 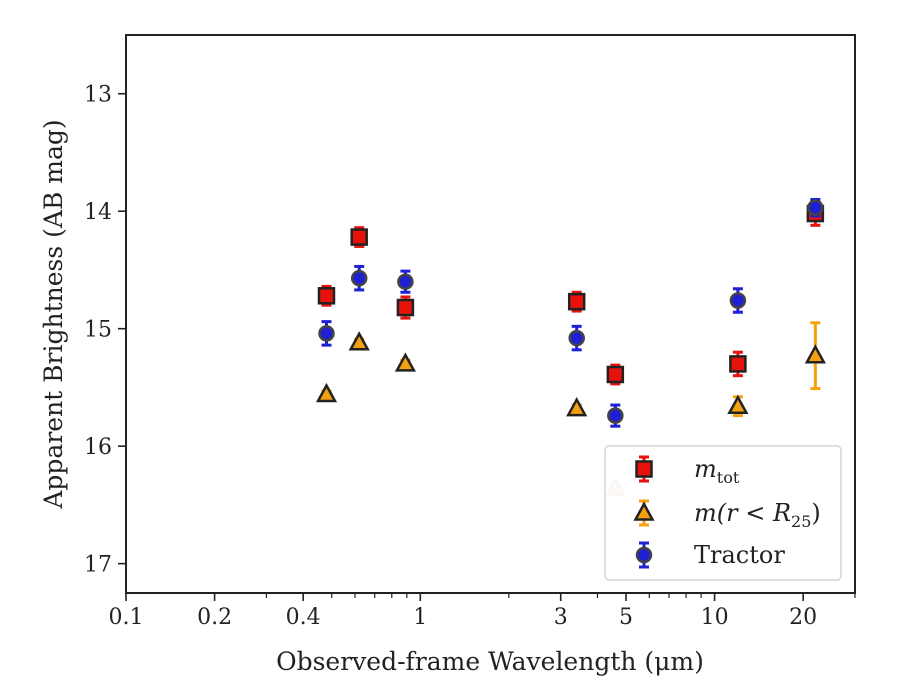 What do you see at coordinates (98, 212) in the screenshot?
I see `y-tick-label-1: 14` at bounding box center [98, 212].